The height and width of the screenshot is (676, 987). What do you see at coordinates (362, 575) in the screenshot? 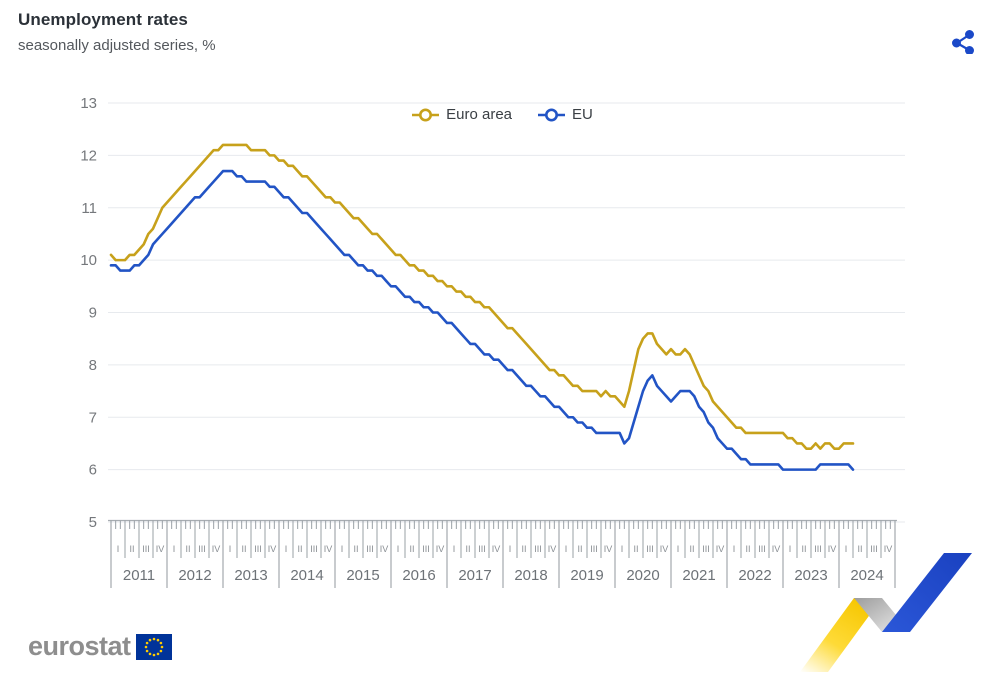
I see `year-label: 2015` at bounding box center [362, 575].